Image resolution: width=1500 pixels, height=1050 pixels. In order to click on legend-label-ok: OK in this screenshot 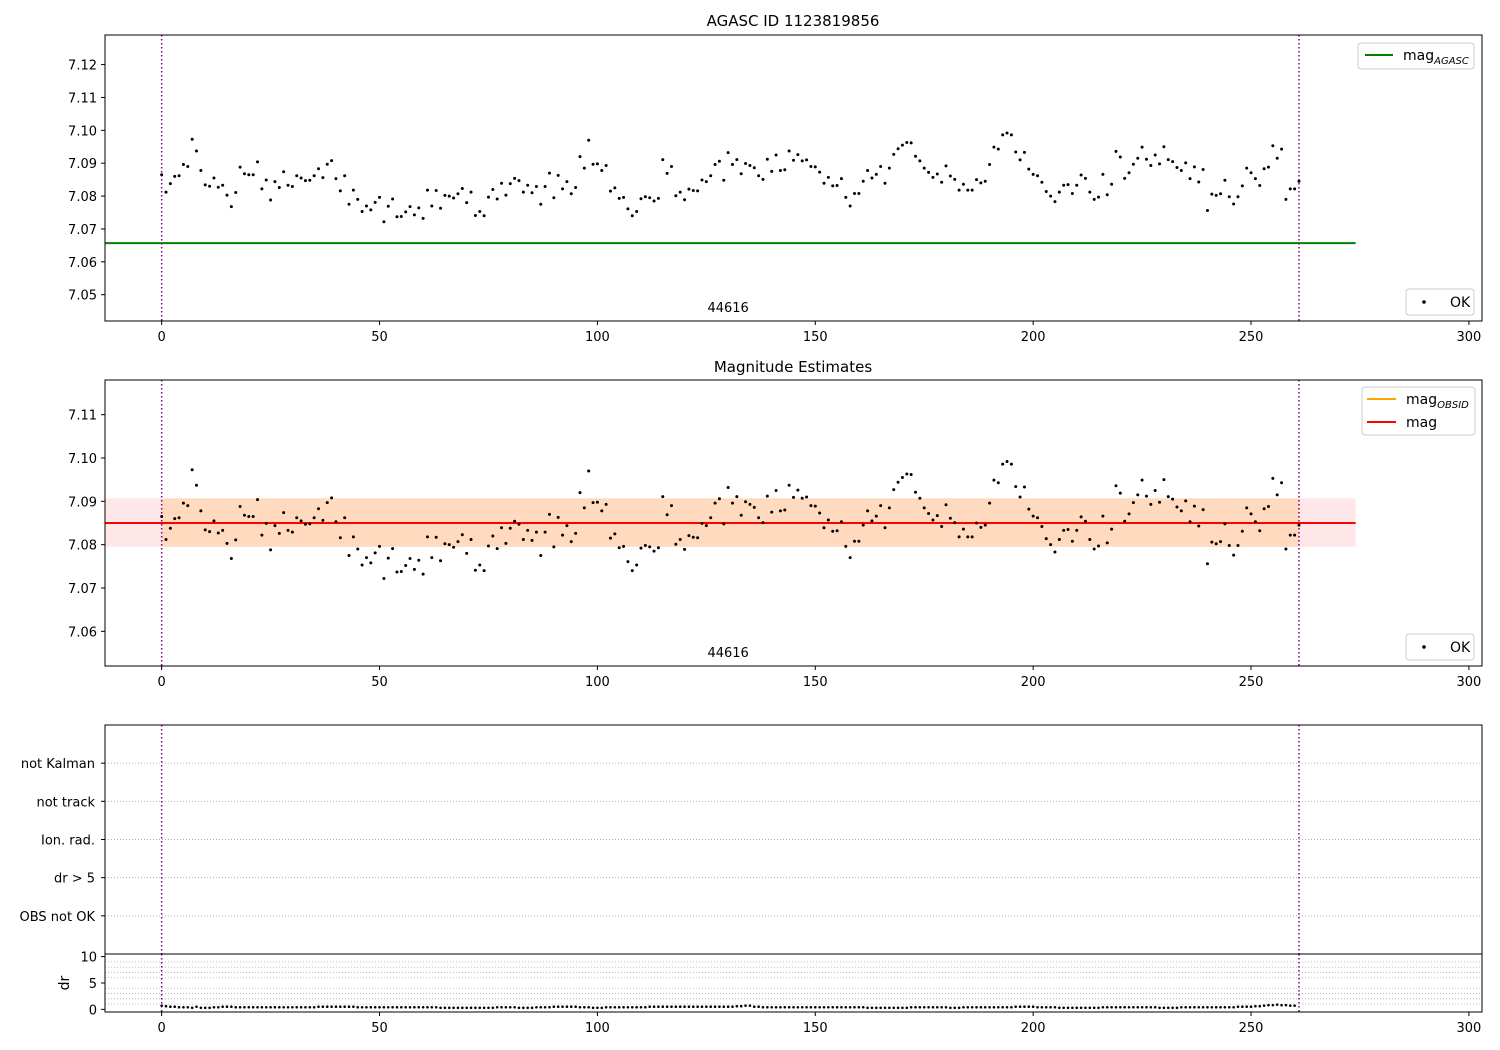, I will do `click(1460, 303)`.